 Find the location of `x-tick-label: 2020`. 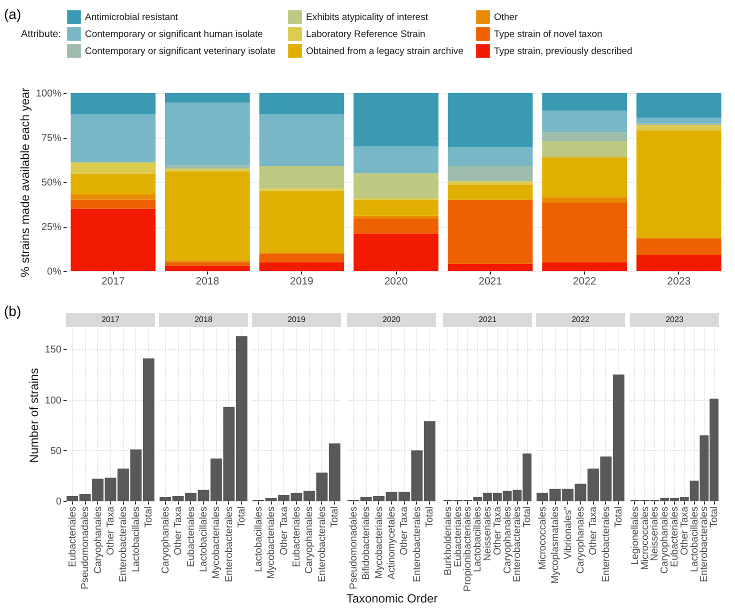

x-tick-label: 2020 is located at coordinates (396, 282).